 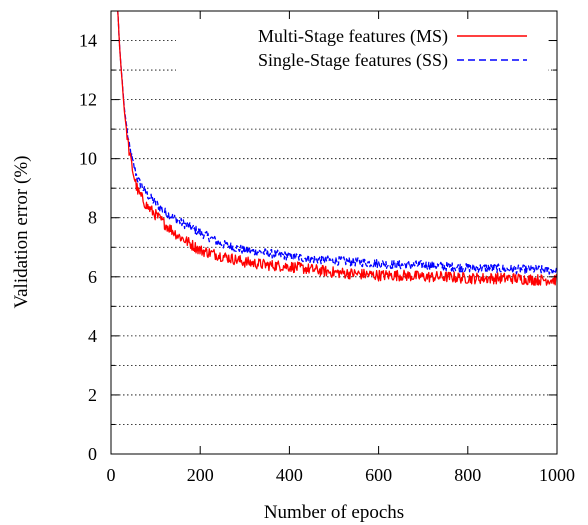 I want to click on y-tick-label: 6, so click(x=92, y=277).